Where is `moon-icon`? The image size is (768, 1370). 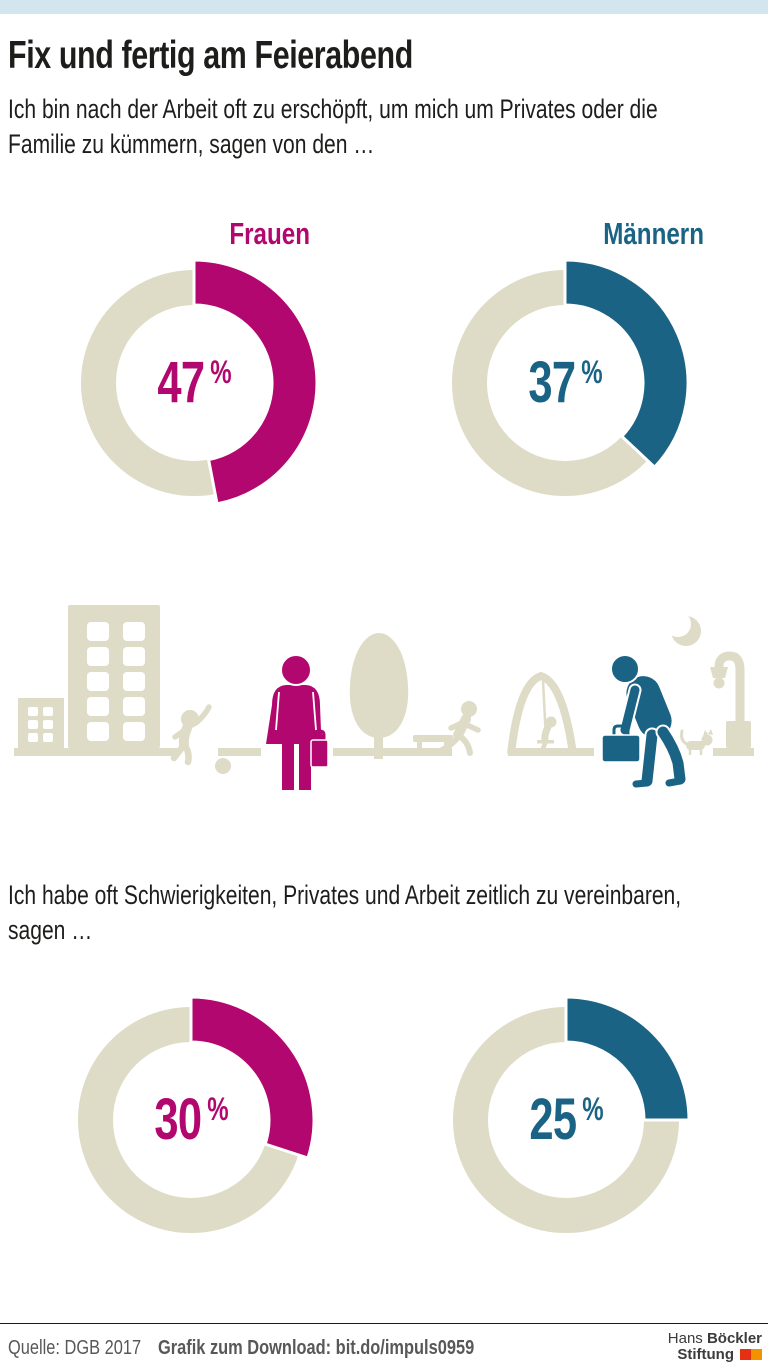 moon-icon is located at coordinates (683, 628).